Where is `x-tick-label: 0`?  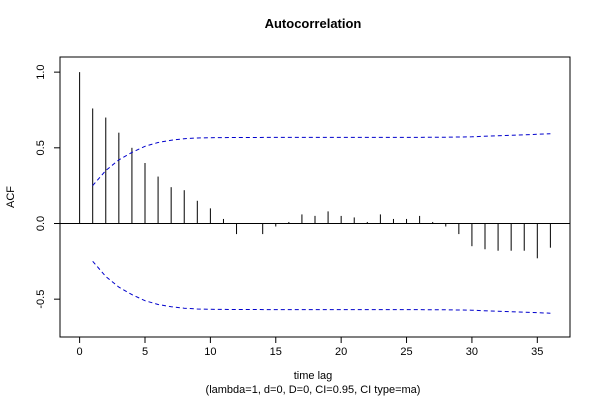 x-tick-label: 0 is located at coordinates (80, 352).